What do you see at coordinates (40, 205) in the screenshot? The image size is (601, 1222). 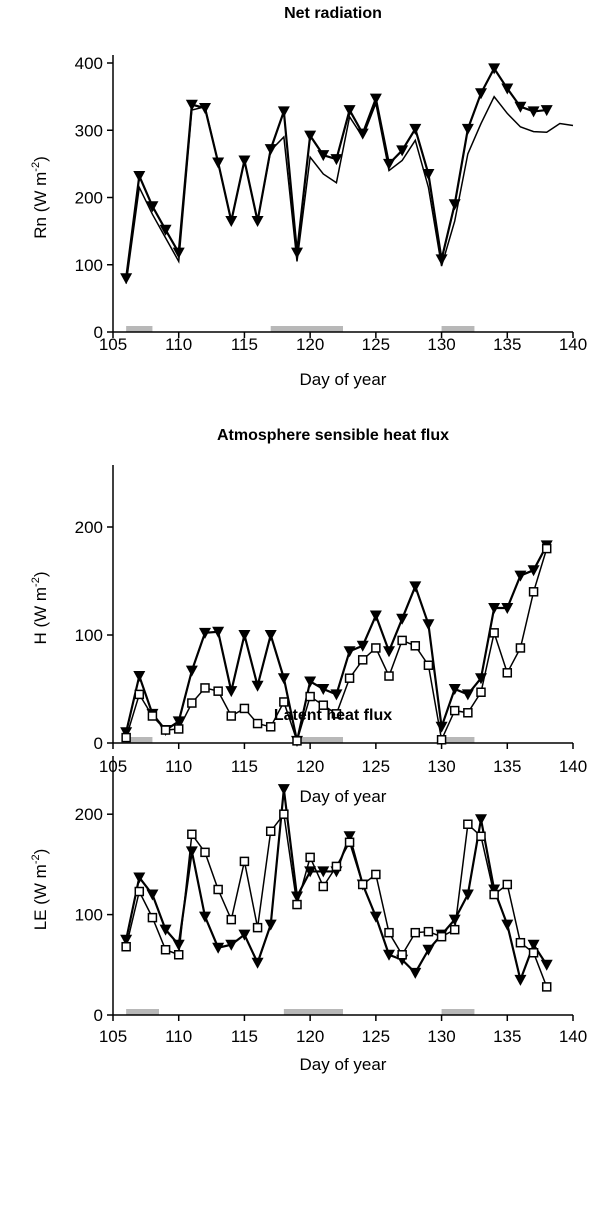 I see `y-axis-label-part: Rn (W m` at bounding box center [40, 205].